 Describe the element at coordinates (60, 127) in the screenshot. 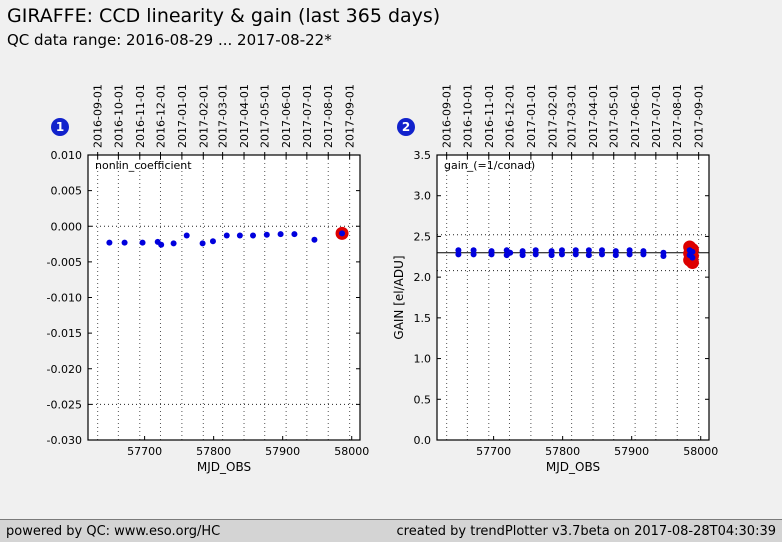

I see `chart1-index-badge: 1` at that location.